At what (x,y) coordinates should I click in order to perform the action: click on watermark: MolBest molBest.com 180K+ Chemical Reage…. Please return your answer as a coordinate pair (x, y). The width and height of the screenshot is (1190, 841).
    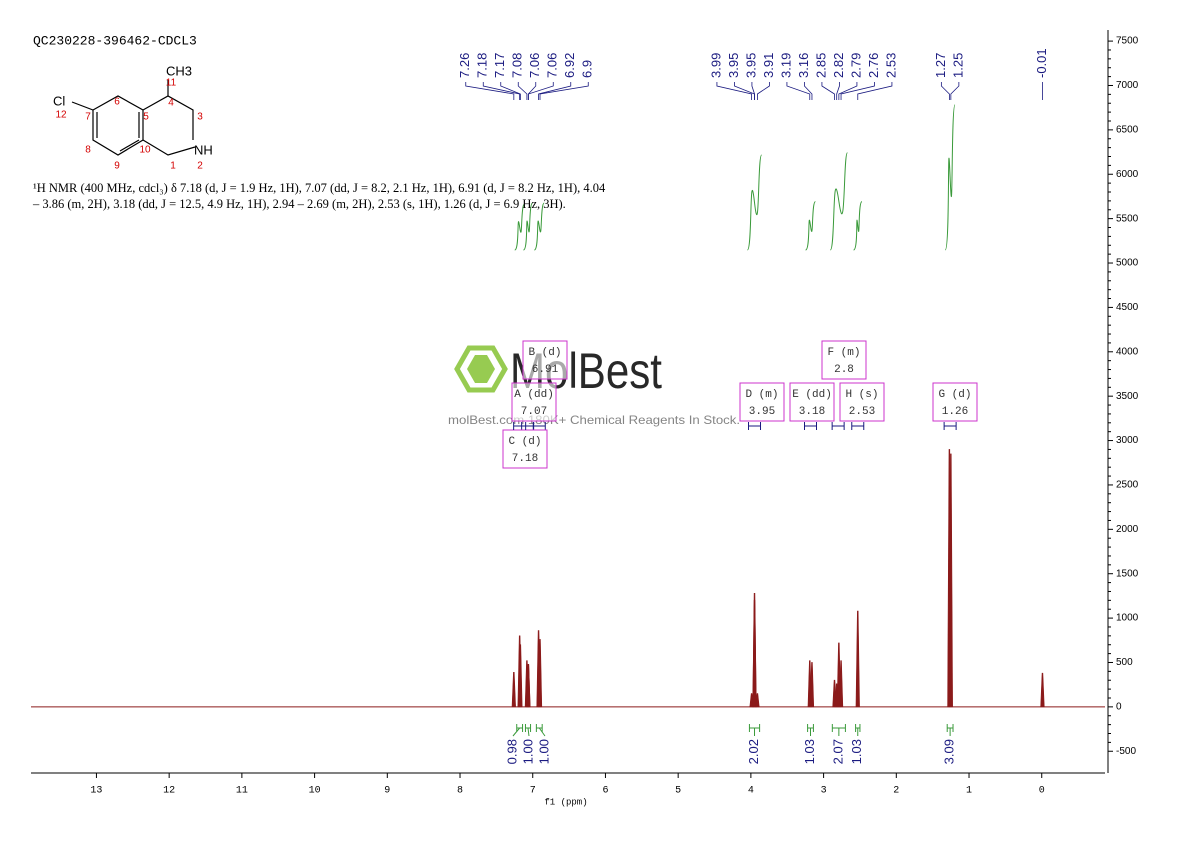
    Looking at the image, I should click on (594, 385).